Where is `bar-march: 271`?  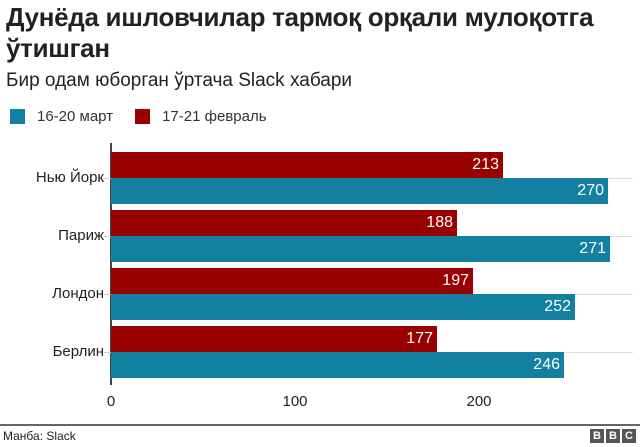
bar-march: 271 is located at coordinates (360, 249).